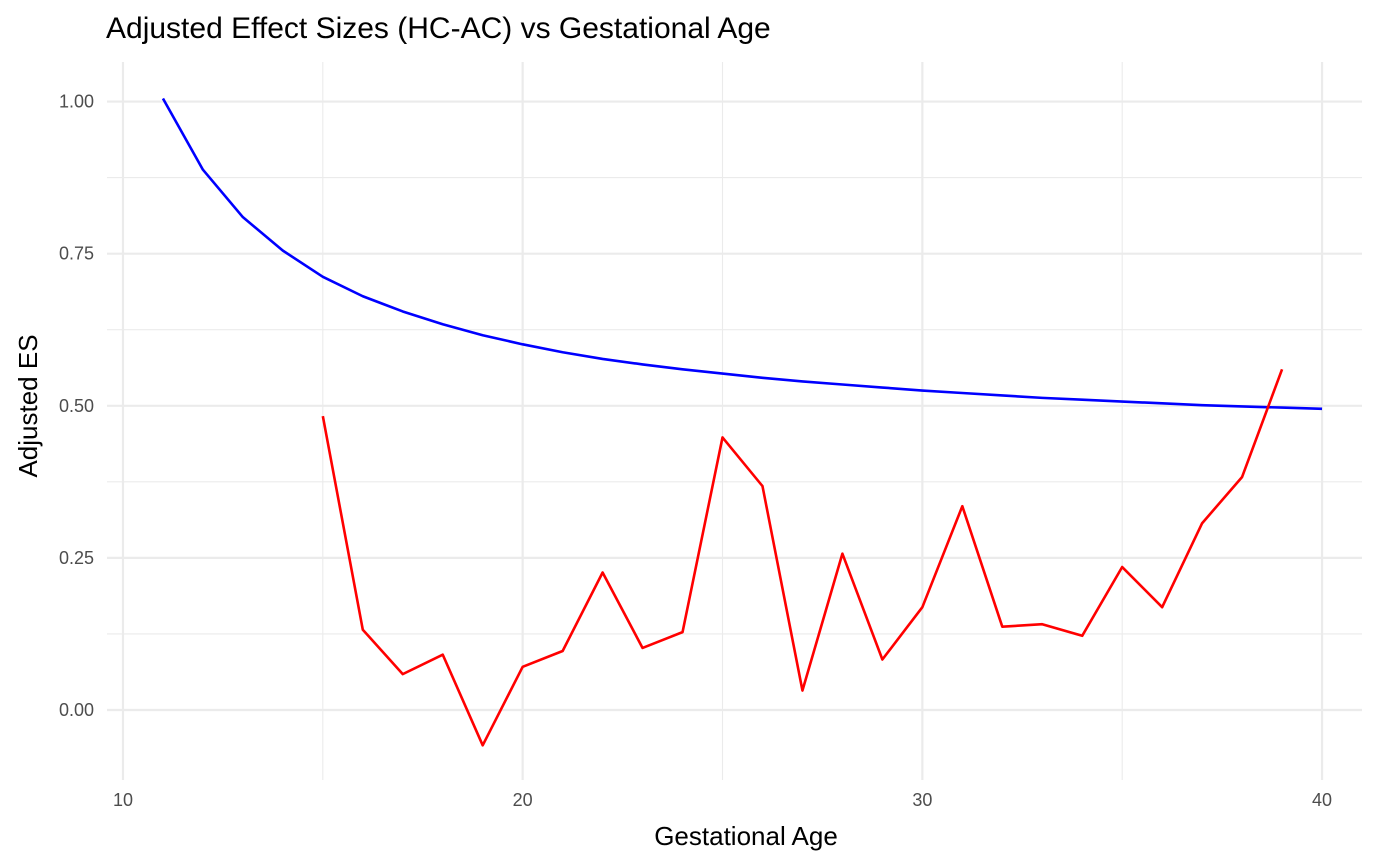 Image resolution: width=1400 pixels, height=865 pixels. What do you see at coordinates (523, 800) in the screenshot?
I see `x-tick-label: 20` at bounding box center [523, 800].